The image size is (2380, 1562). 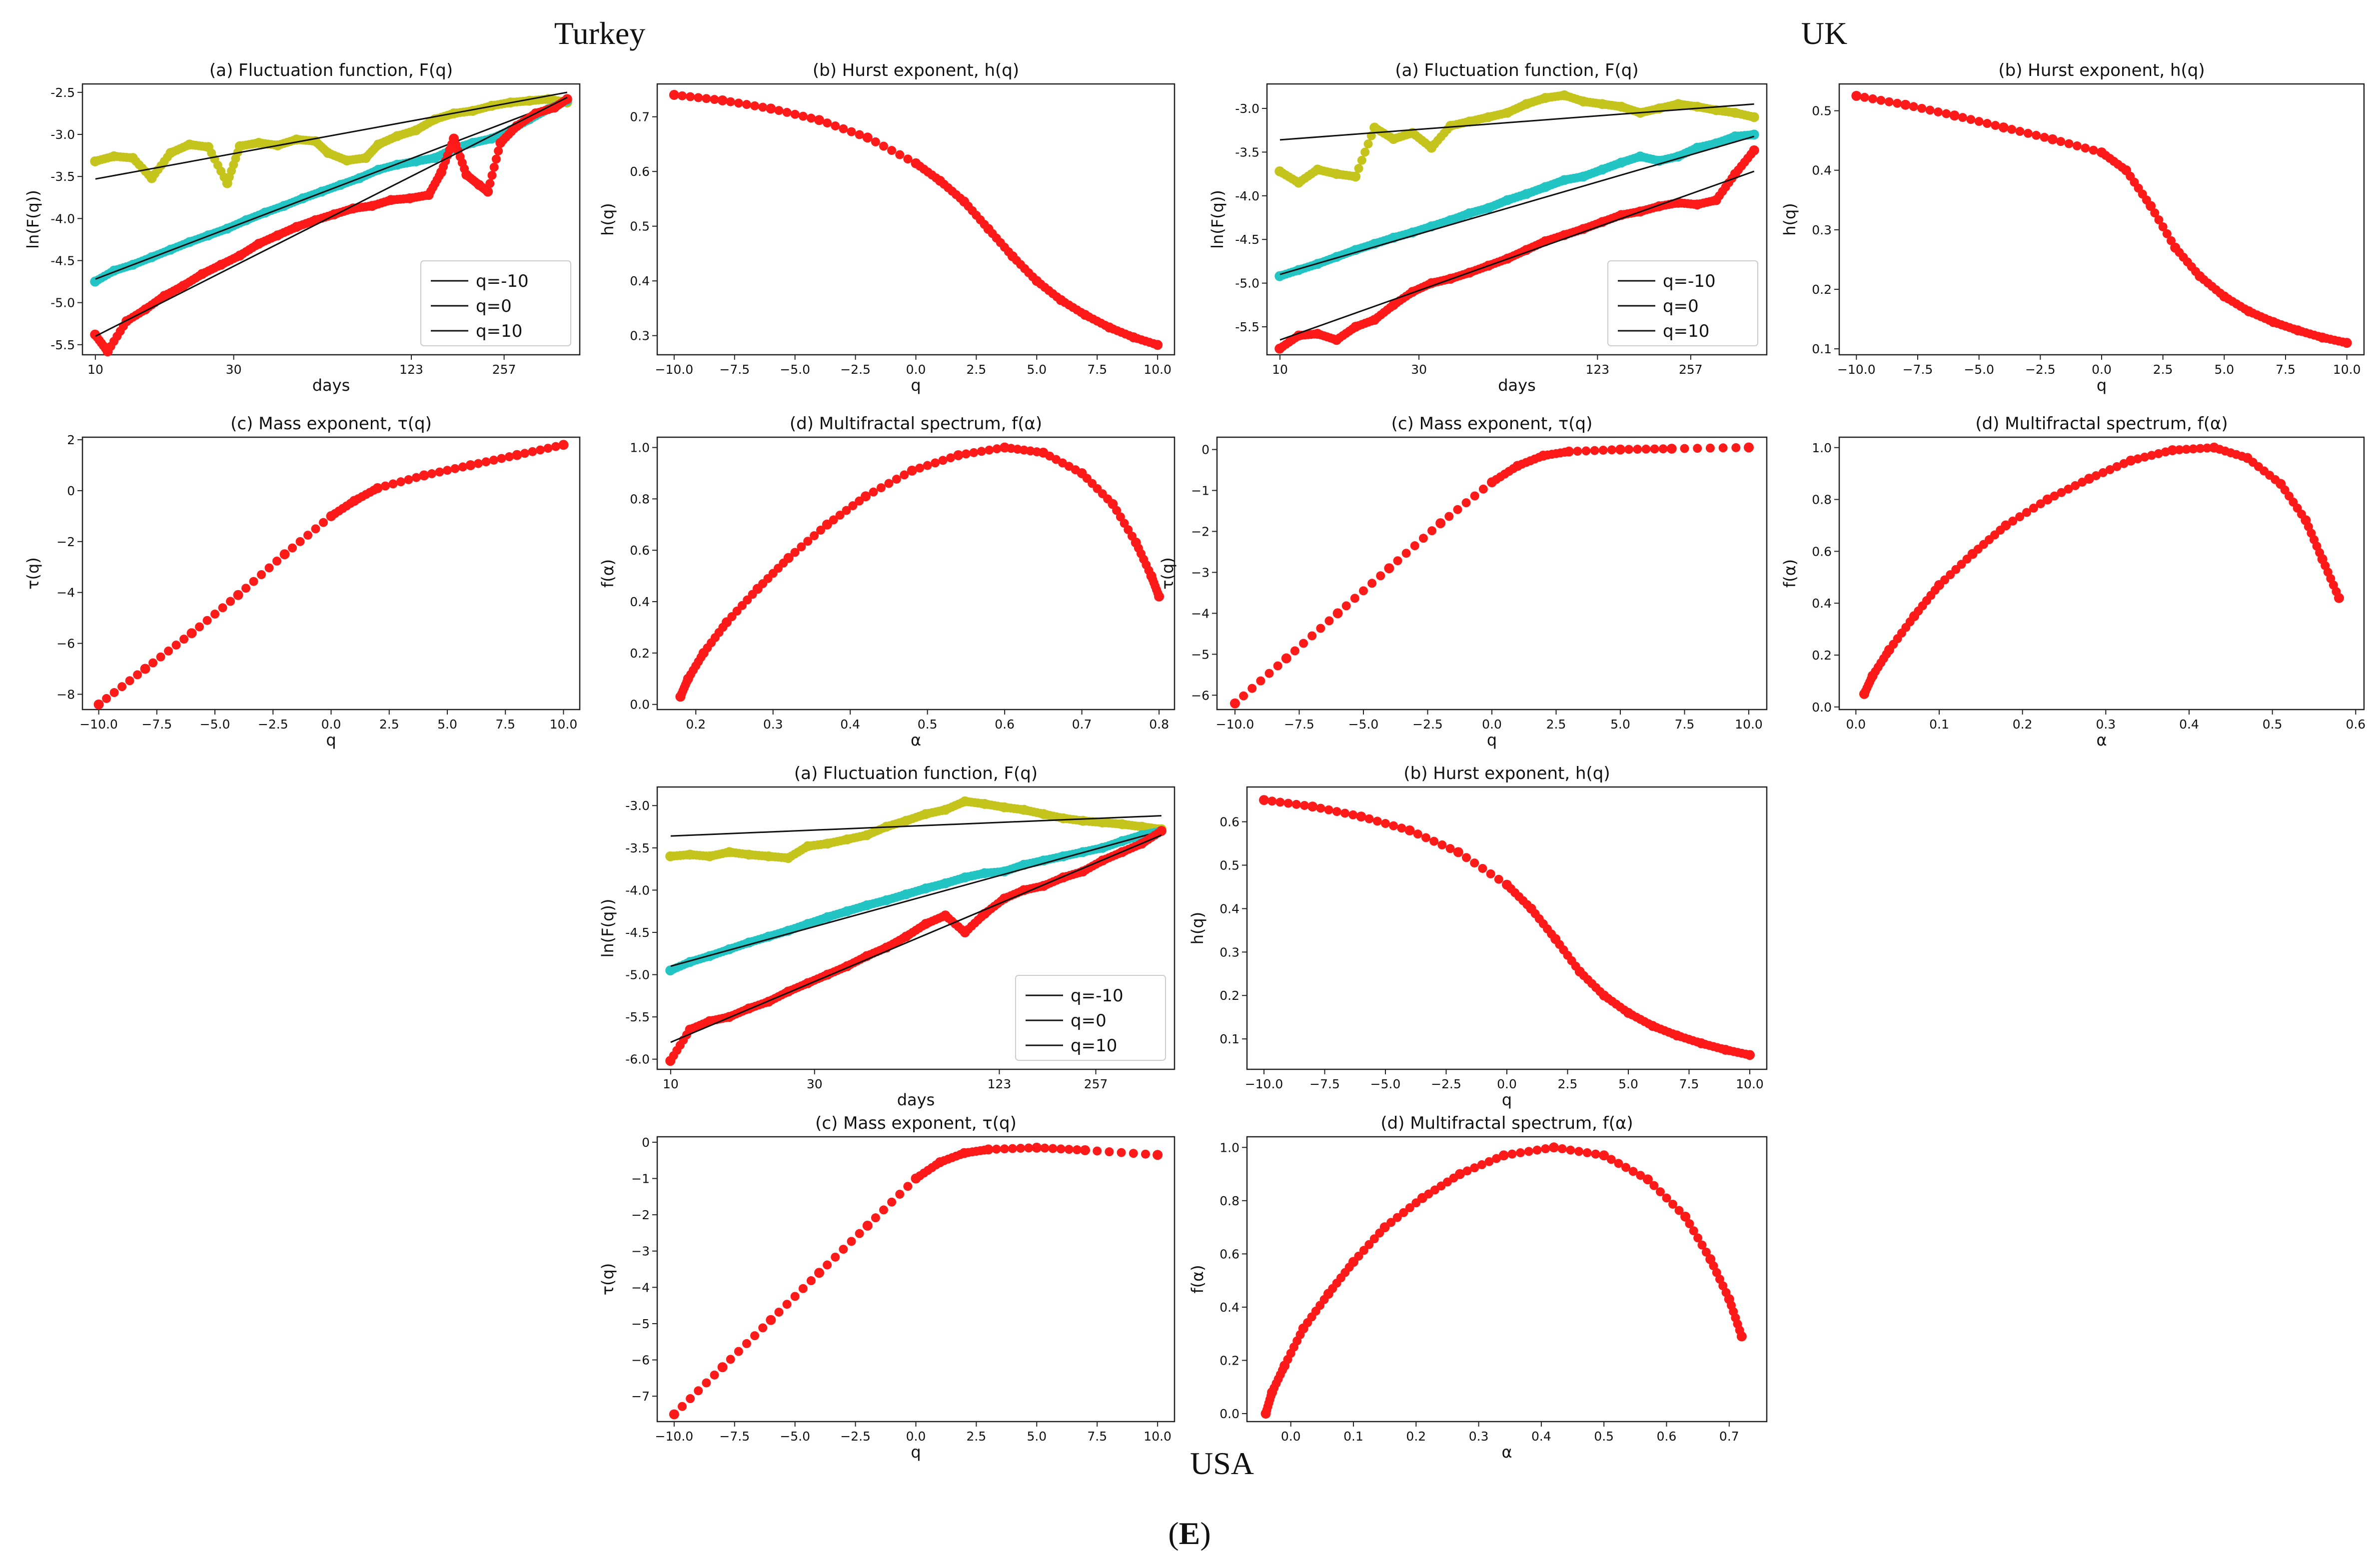 What do you see at coordinates (1189, 1533) in the screenshot?
I see `figure-caption: (E)` at bounding box center [1189, 1533].